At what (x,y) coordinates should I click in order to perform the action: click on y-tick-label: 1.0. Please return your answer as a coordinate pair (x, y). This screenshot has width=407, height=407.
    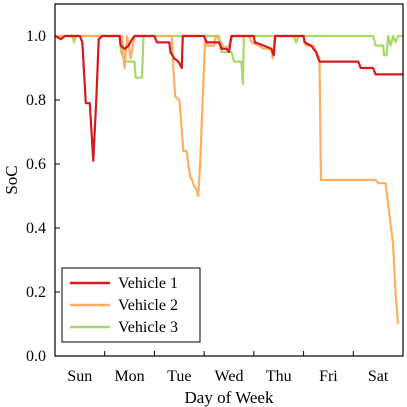
    Looking at the image, I should click on (36, 36).